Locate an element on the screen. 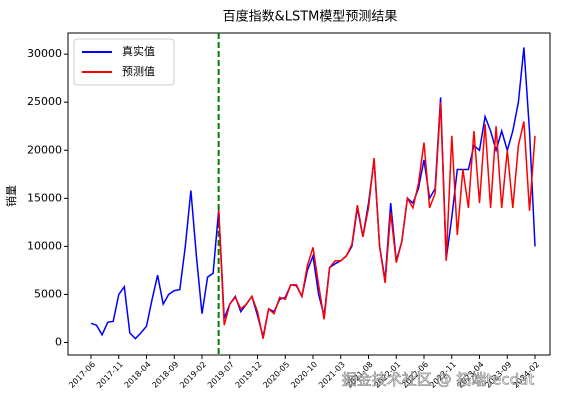 The image size is (562, 402). x-tick-label: 2020-10 is located at coordinates (304, 375).